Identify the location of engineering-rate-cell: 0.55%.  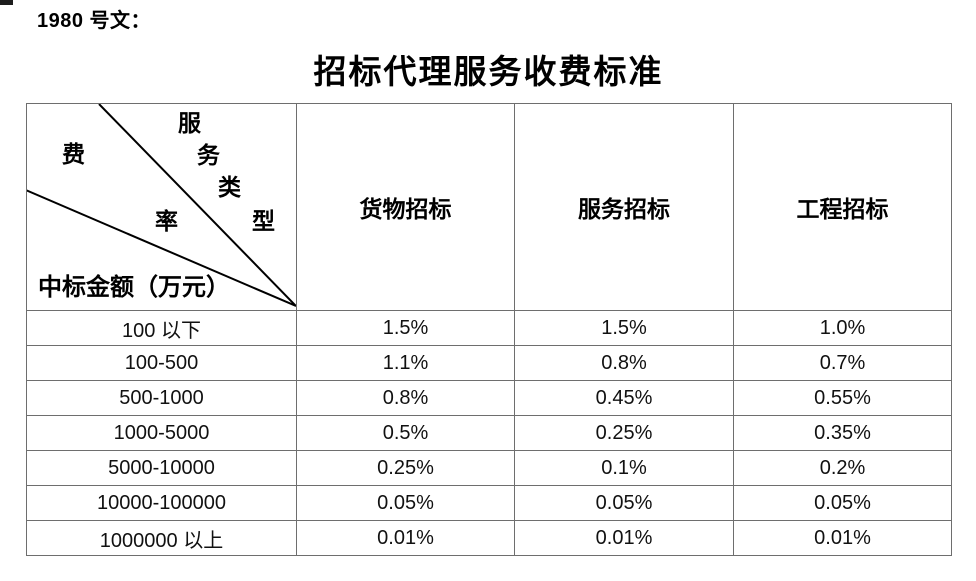
(842, 398).